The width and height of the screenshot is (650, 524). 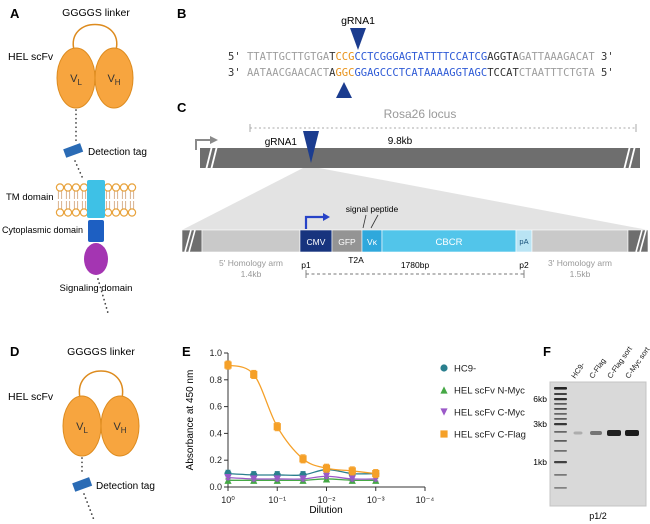 I want to click on cytoplasmic-domain-box, so click(x=96, y=231).